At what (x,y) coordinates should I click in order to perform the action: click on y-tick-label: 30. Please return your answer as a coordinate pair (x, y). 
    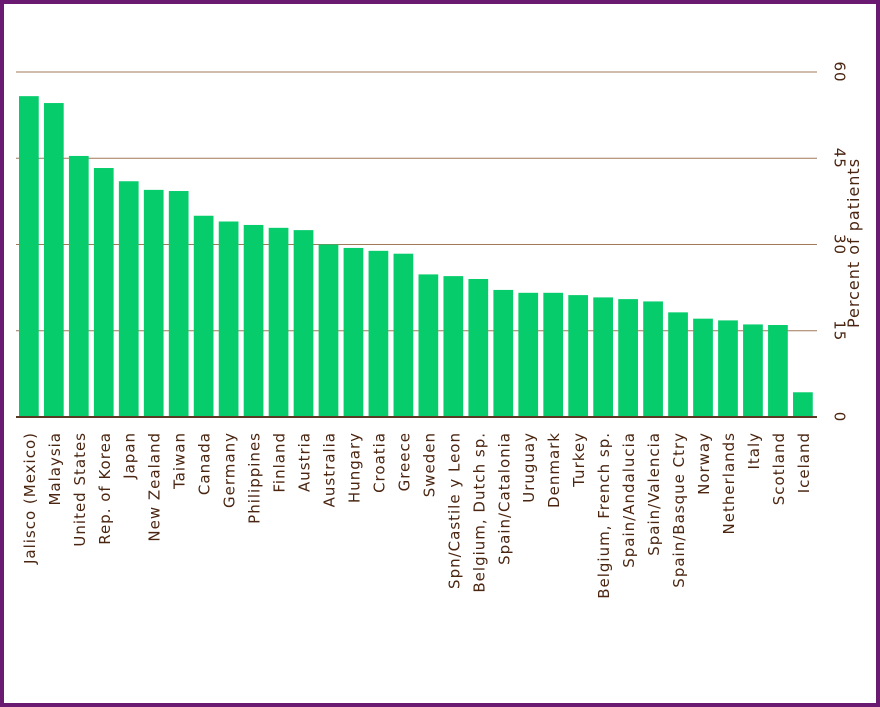
    Looking at the image, I should click on (840, 244).